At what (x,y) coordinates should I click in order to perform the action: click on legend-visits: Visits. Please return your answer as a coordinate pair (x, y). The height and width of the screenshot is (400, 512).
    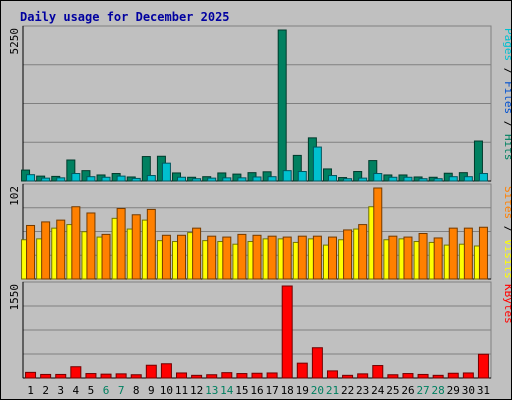
    Looking at the image, I should click on (506, 259).